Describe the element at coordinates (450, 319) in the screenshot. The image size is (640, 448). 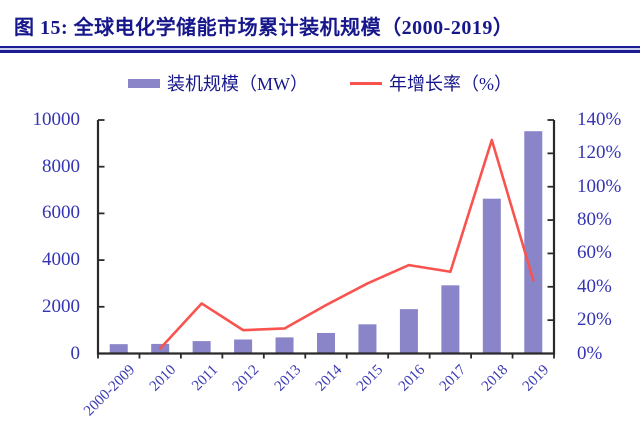
I see `bar-2017` at that location.